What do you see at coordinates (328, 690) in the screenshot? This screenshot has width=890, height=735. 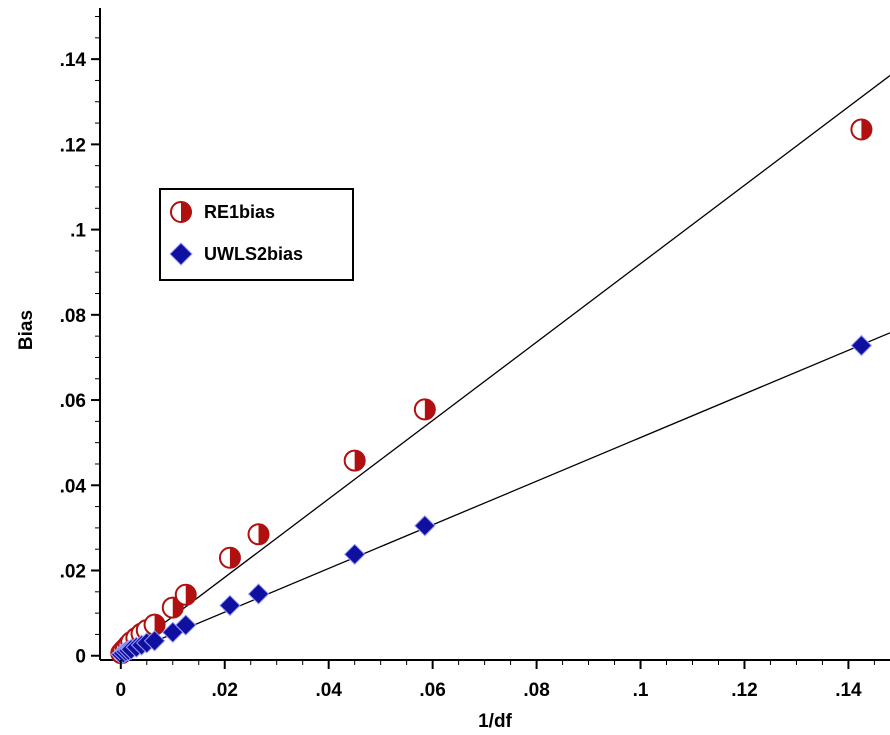 I see `x-tick-label: .04` at bounding box center [328, 690].